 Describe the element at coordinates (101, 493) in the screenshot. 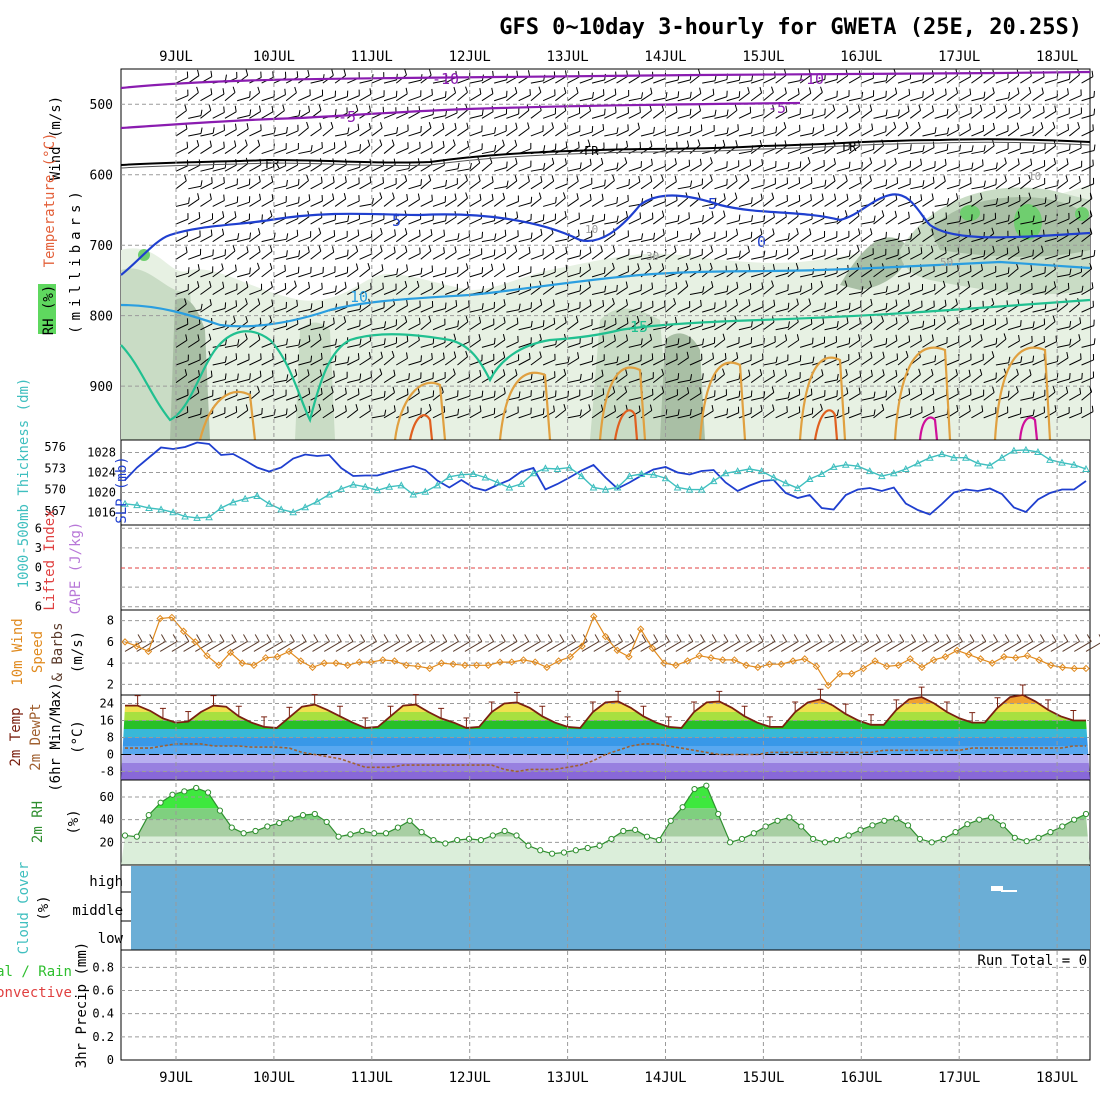

I see `slp-tick: 1020` at that location.